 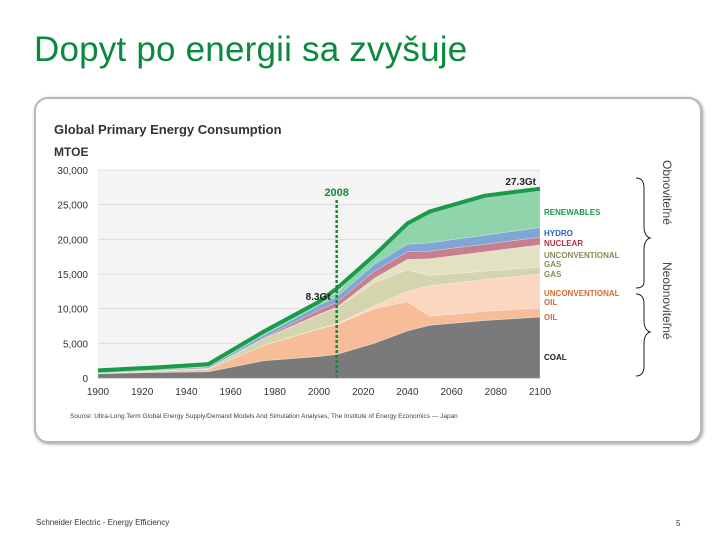 What do you see at coordinates (667, 192) in the screenshot?
I see `renewable-bracket-label: Obnoviteľné` at bounding box center [667, 192].